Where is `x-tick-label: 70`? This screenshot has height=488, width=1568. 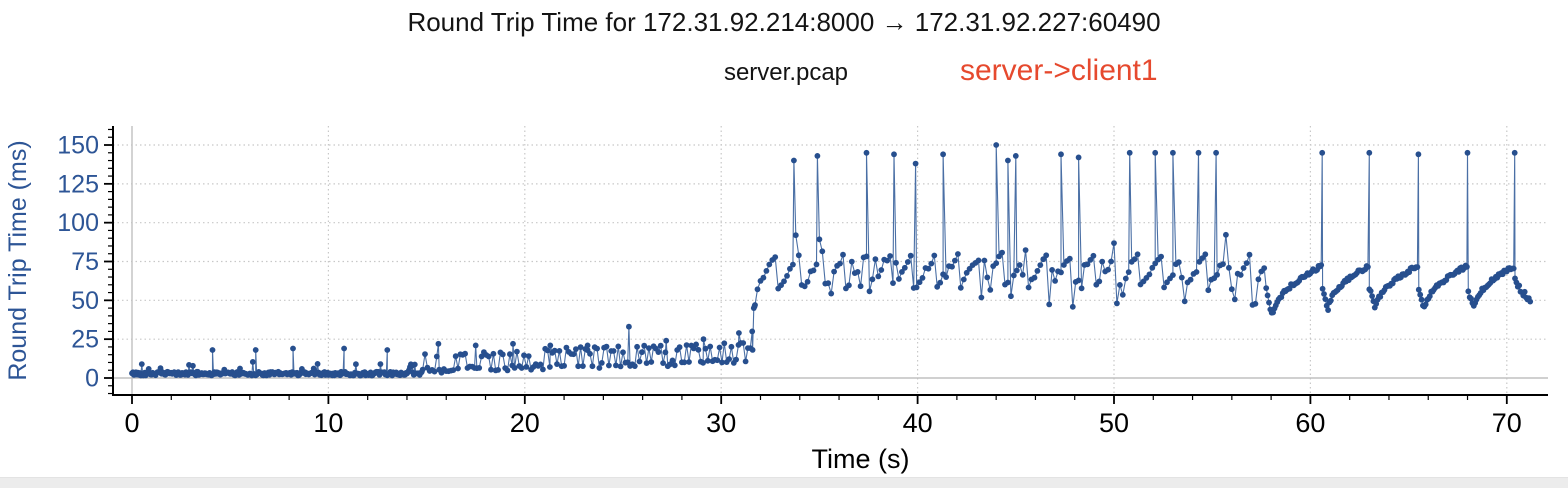 x-tick-label: 70 is located at coordinates (1507, 423).